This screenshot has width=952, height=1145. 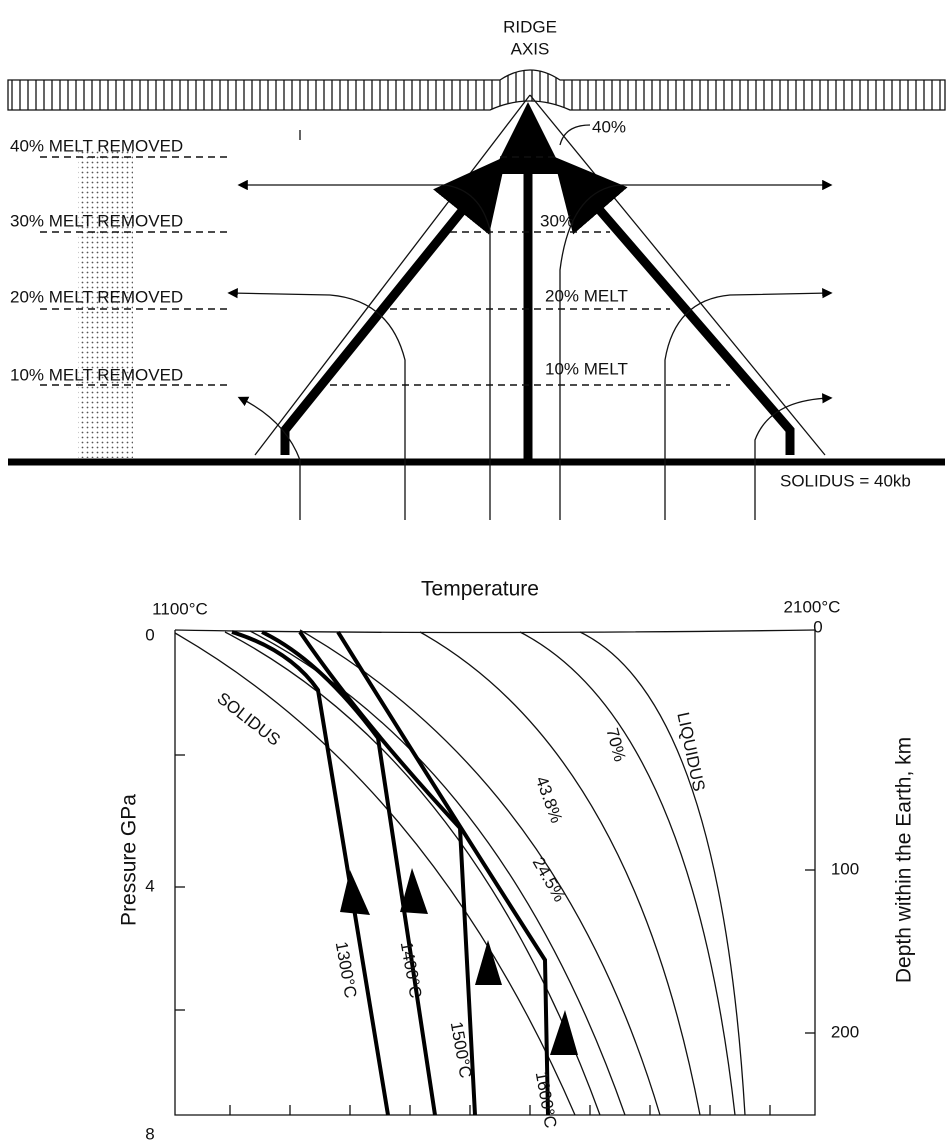 What do you see at coordinates (129, 860) in the screenshot?
I see `y-axis-label: Pressure GPa` at bounding box center [129, 860].